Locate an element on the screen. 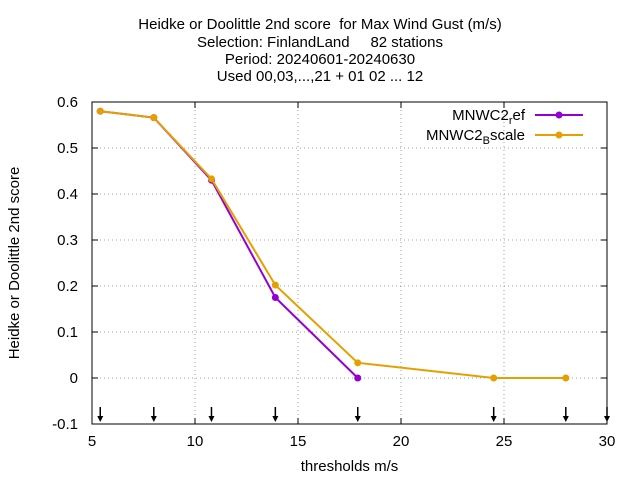  legend-label: MNWC2ref is located at coordinates (489, 117).